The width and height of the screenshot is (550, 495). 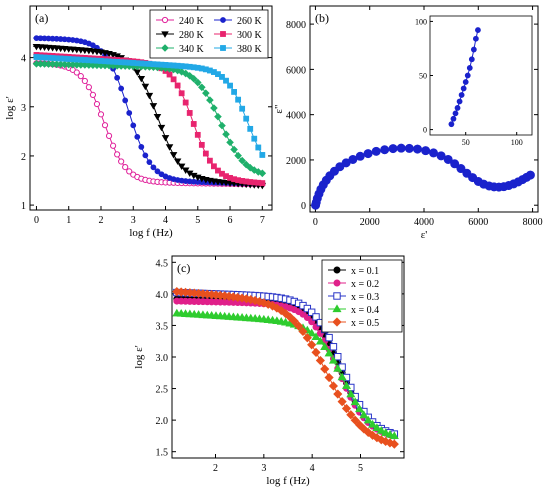 I want to click on y-tick-label: 1, so click(x=23, y=206).